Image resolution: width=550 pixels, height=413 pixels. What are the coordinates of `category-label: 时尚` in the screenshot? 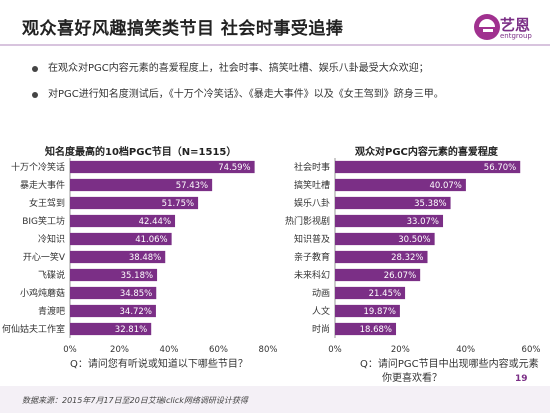 It's located at (321, 329).